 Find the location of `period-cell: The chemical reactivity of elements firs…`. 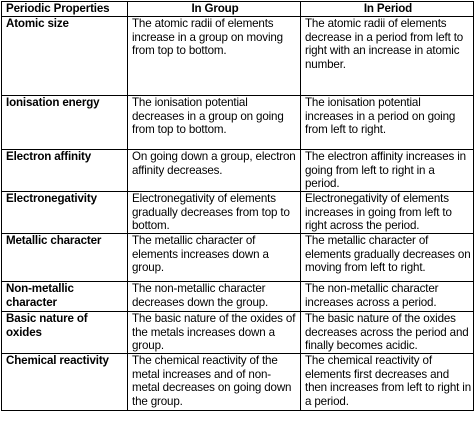

period-cell: The chemical reactivity of elements firs… is located at coordinates (387, 382).